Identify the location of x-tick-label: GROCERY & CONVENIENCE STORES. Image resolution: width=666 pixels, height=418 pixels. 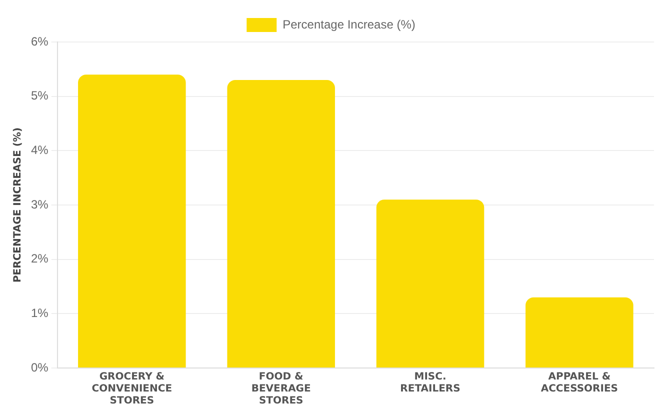
(132, 389).